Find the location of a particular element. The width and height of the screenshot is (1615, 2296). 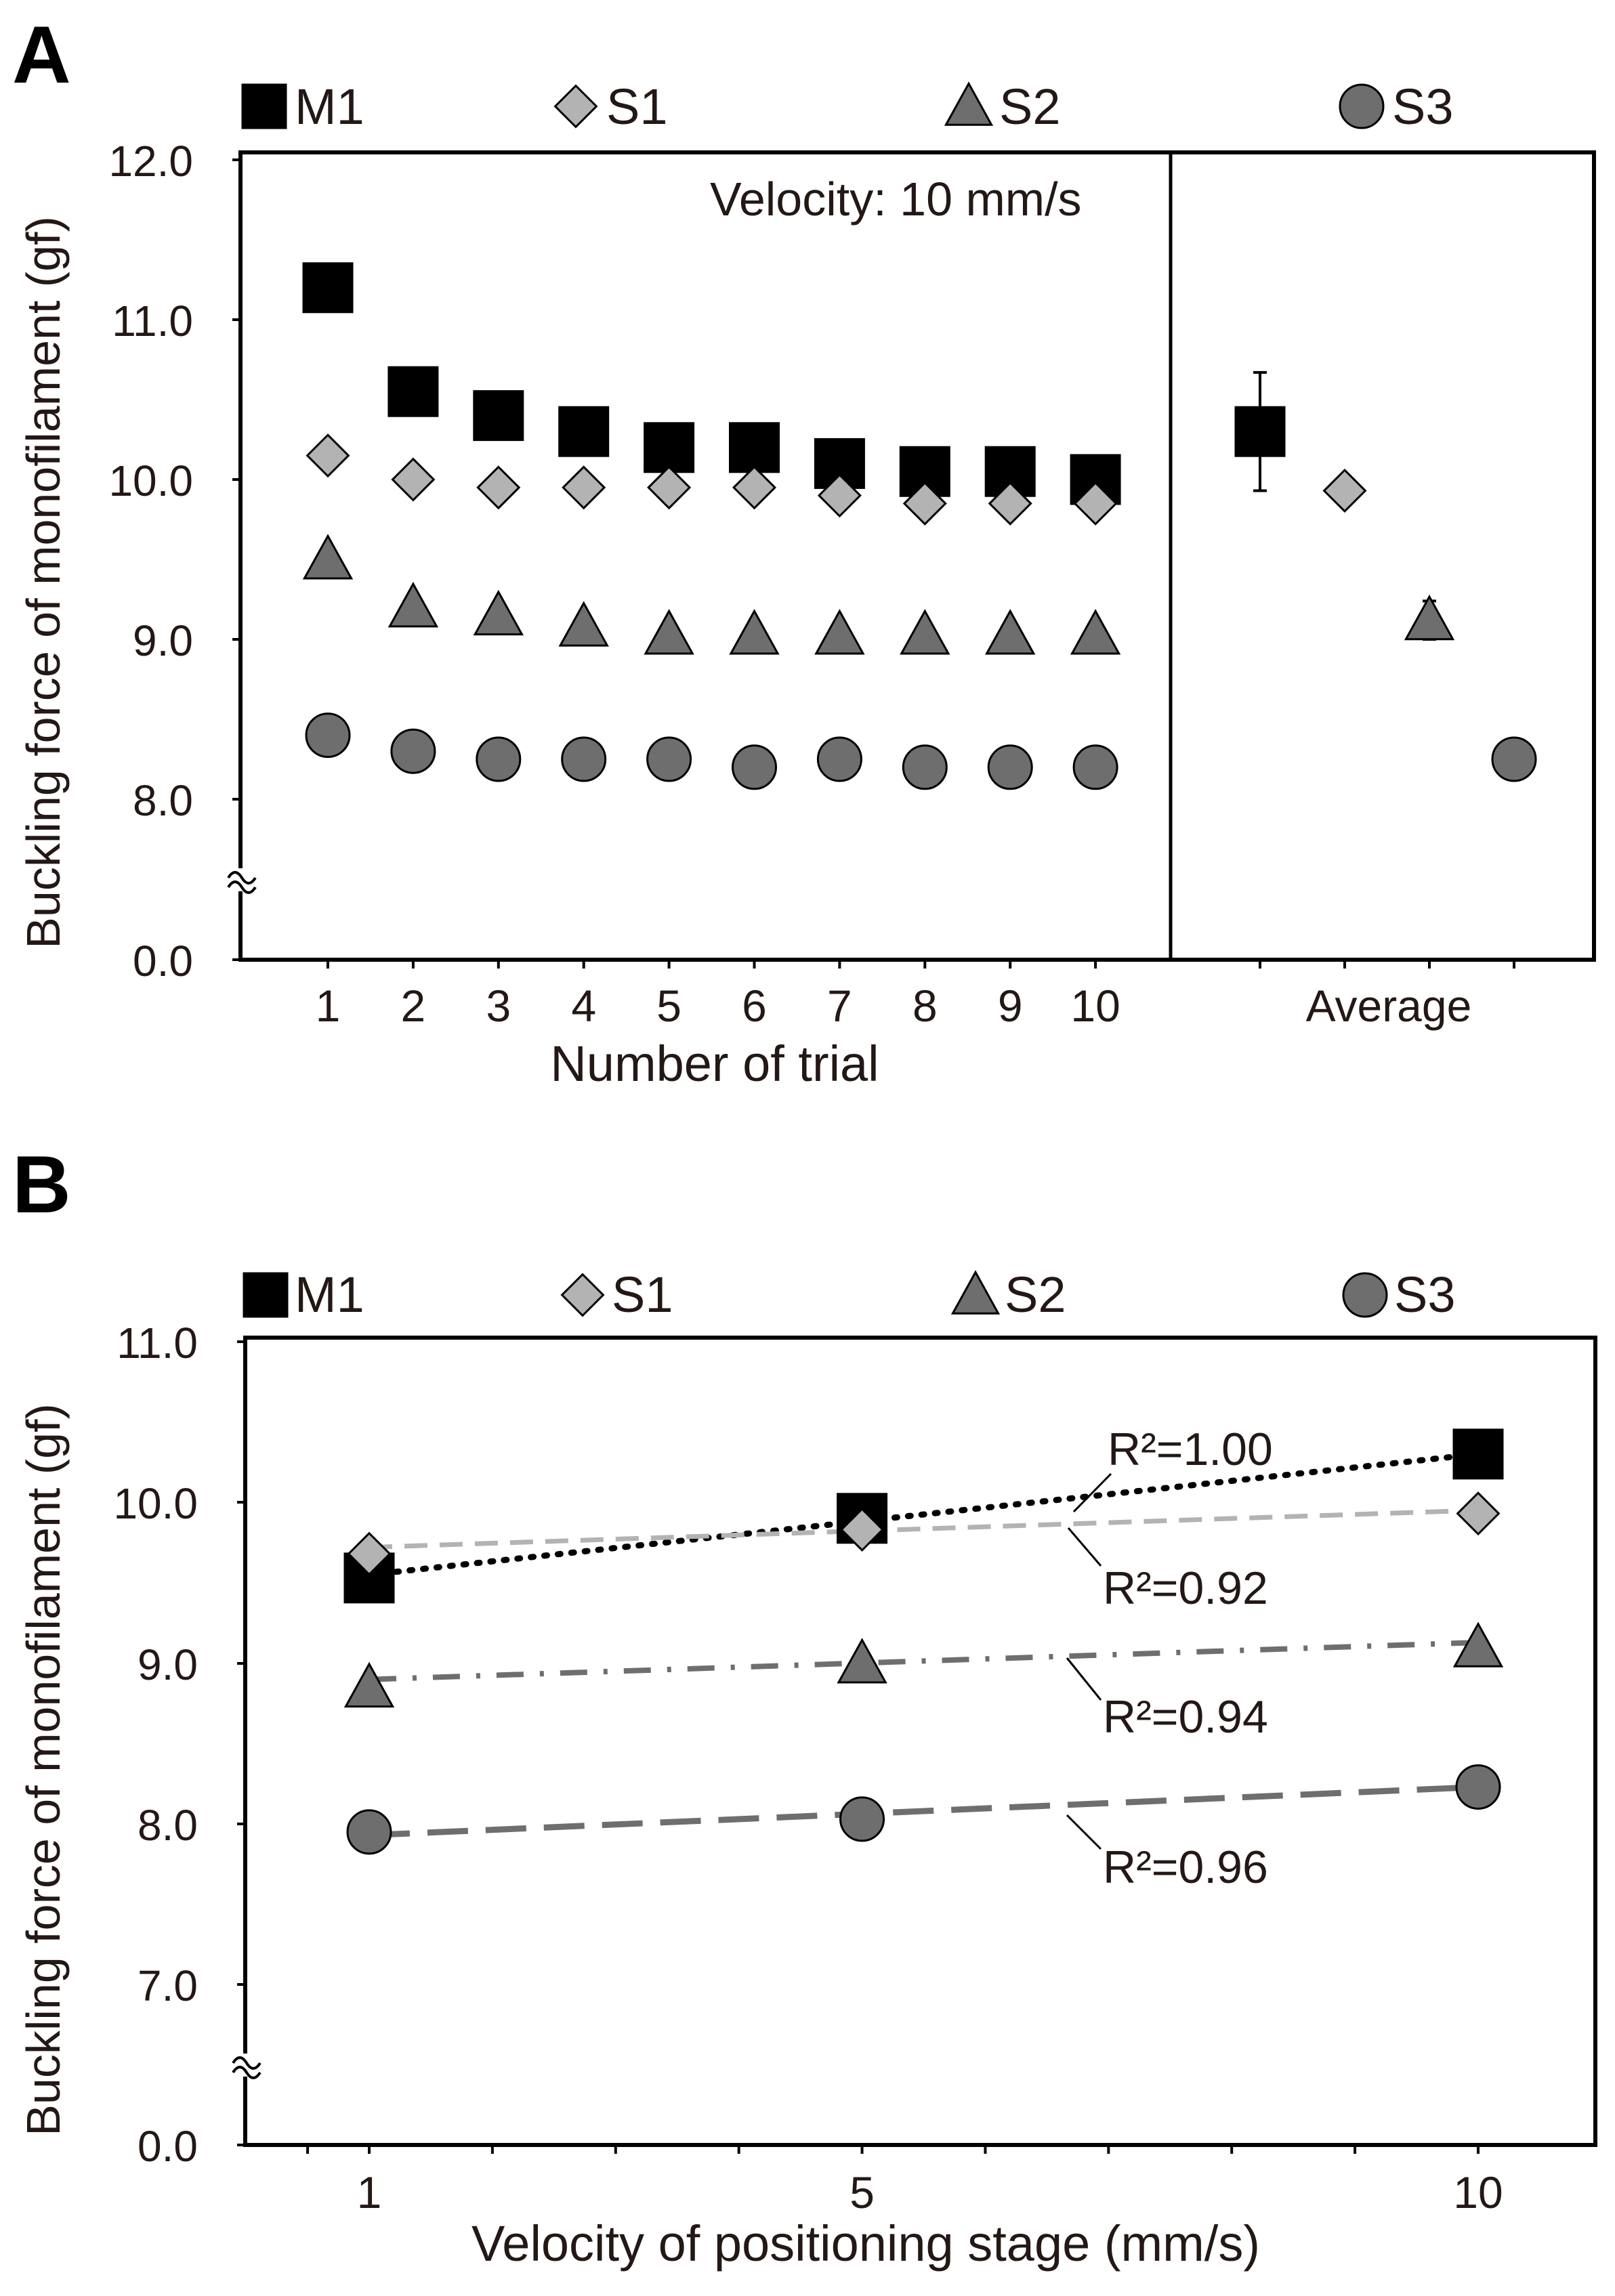

average-point-m1 is located at coordinates (1260, 431).